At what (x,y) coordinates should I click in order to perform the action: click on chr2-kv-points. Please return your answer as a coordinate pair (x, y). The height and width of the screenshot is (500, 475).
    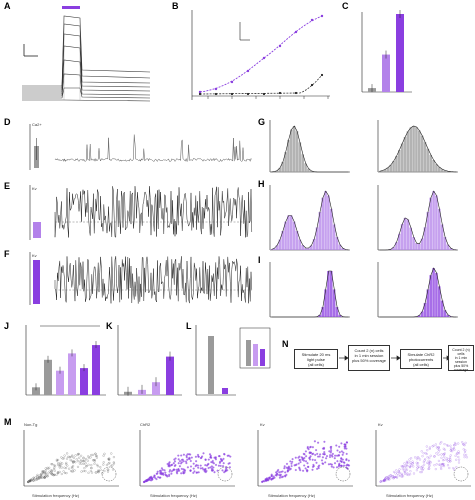
    Looking at the image, I should click on (261, 54).